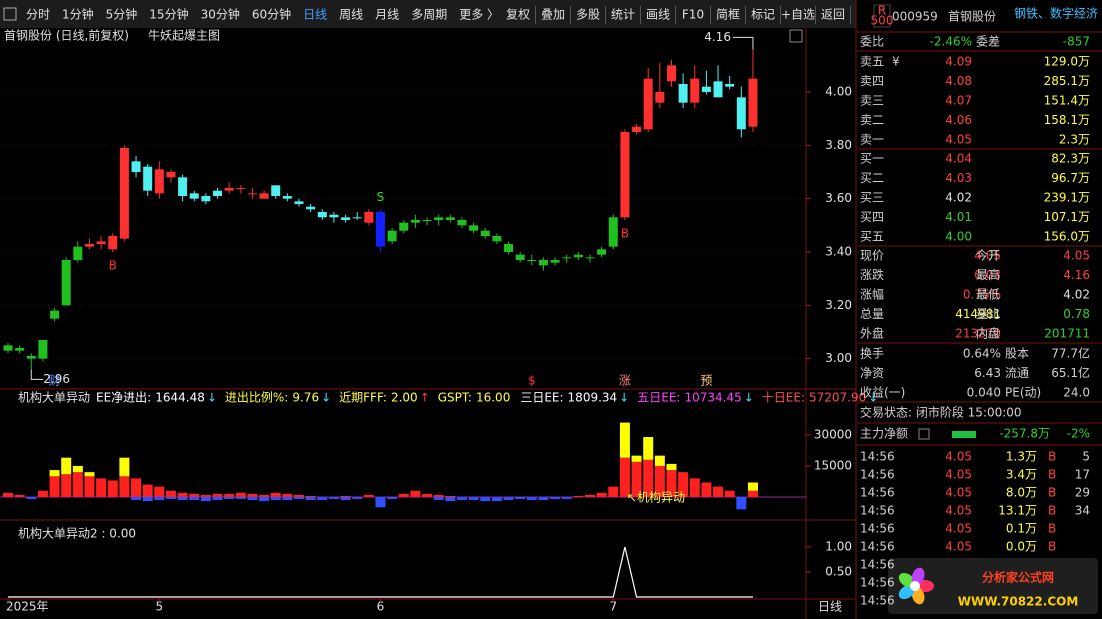 This screenshot has width=1102, height=619. What do you see at coordinates (315, 15) in the screenshot?
I see `period-tab: 日线` at bounding box center [315, 15].